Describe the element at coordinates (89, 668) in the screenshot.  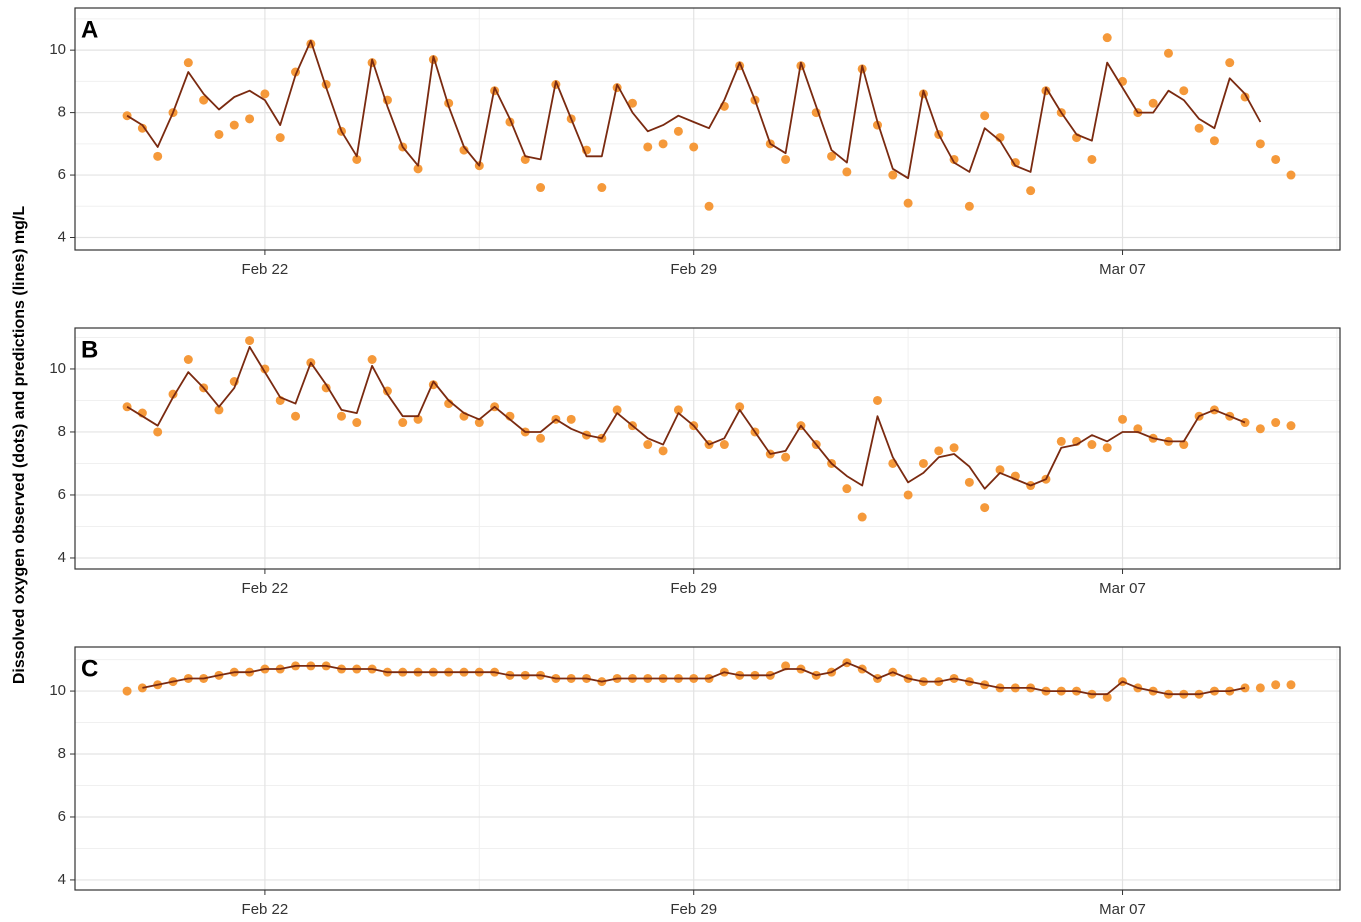
I see `panel-label: C` at that location.